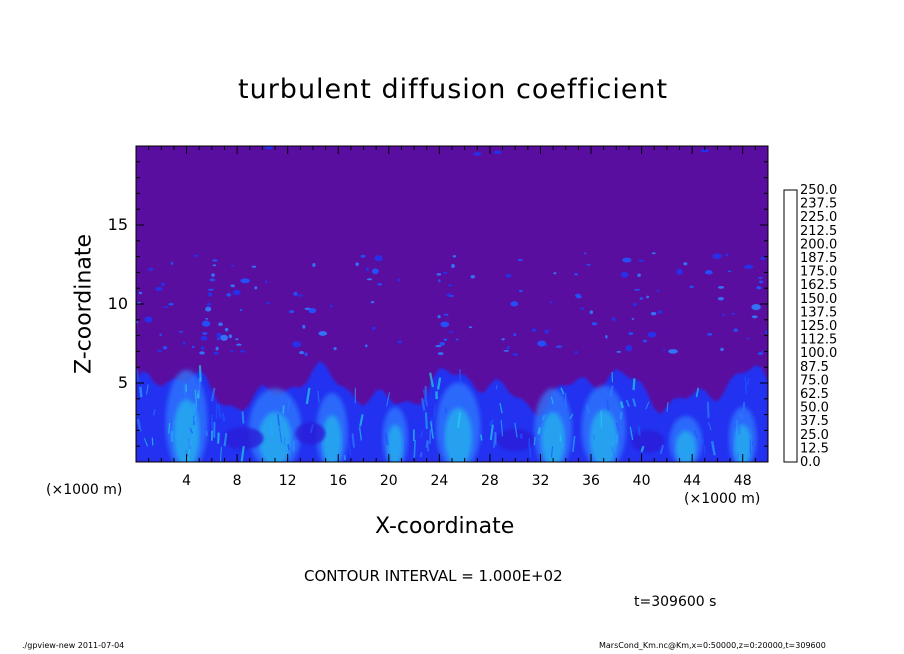 This screenshot has height=654, width=904. Describe the element at coordinates (814, 394) in the screenshot. I see `colorbar-label: 62.5` at that location.